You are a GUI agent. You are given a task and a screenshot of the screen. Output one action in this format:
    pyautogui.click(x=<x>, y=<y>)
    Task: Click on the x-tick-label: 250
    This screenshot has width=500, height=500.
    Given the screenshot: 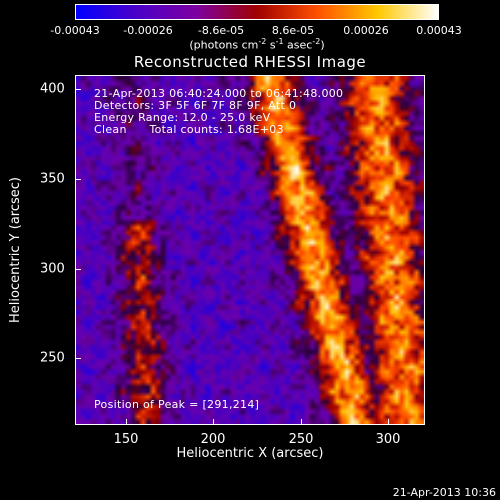 What is the action you would take?
    pyautogui.click(x=301, y=439)
    